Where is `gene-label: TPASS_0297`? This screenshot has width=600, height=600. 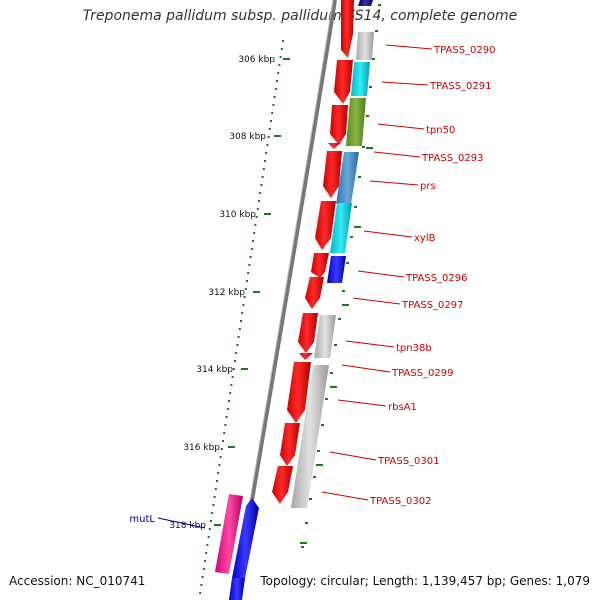
gene-label: TPASS_0297 is located at coordinates (432, 305).